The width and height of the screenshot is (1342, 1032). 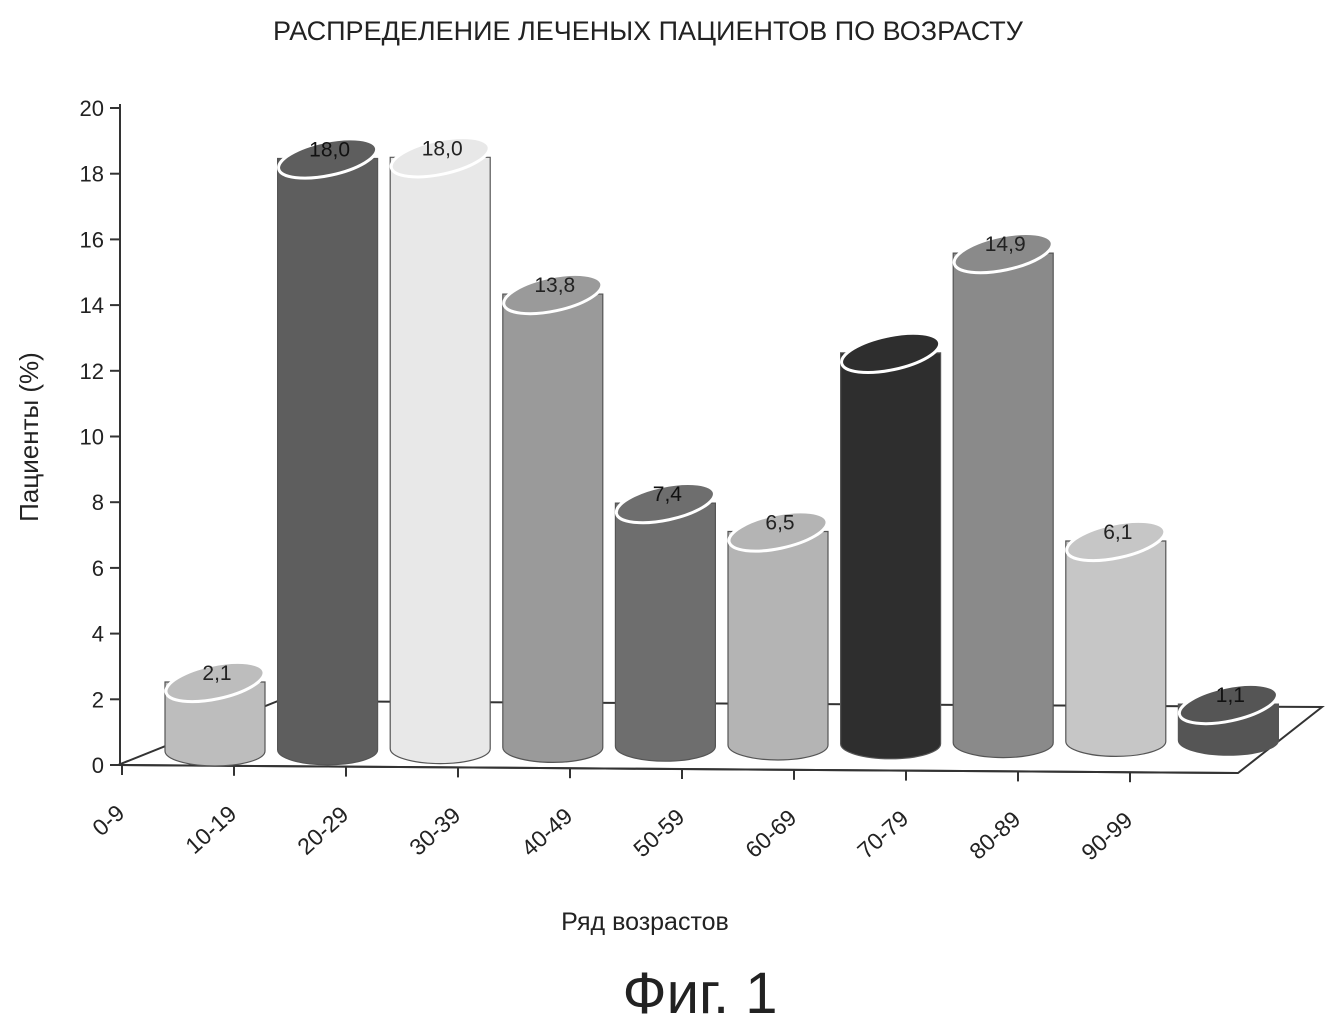 What do you see at coordinates (645, 922) in the screenshot?
I see `x-axis-label: Ряд возрастов` at bounding box center [645, 922].